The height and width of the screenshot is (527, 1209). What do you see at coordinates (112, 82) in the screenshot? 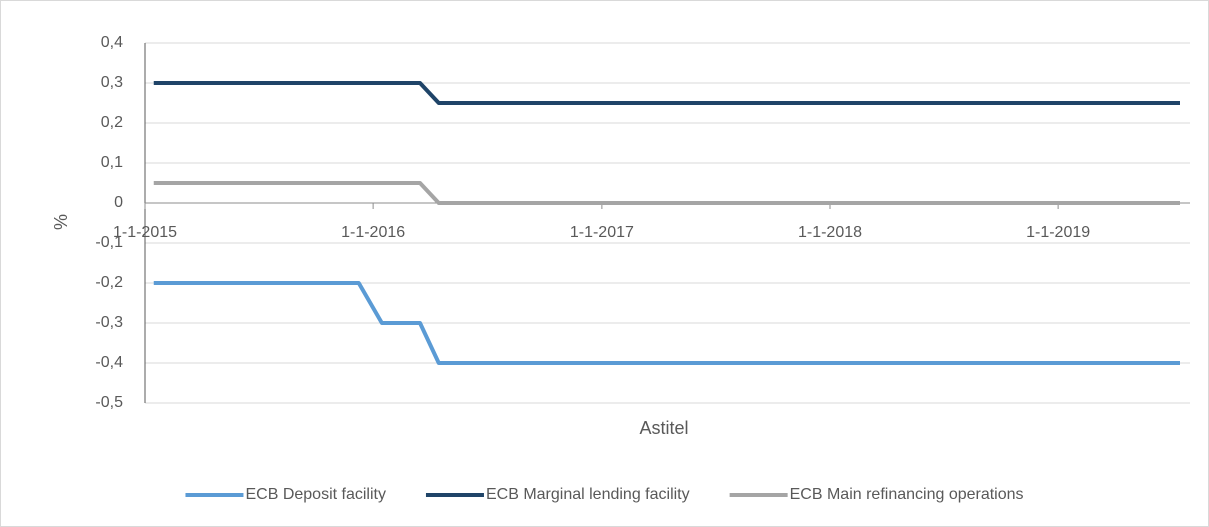
I see `y-tick-label: 0,3` at bounding box center [112, 82].